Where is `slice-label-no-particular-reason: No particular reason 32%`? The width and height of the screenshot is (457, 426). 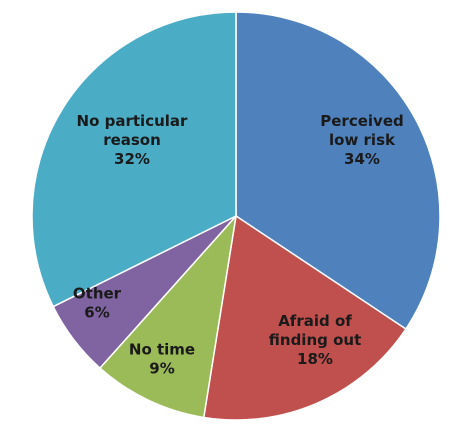 slice-label-no-particular-reason: No particular reason 32% is located at coordinates (132, 140).